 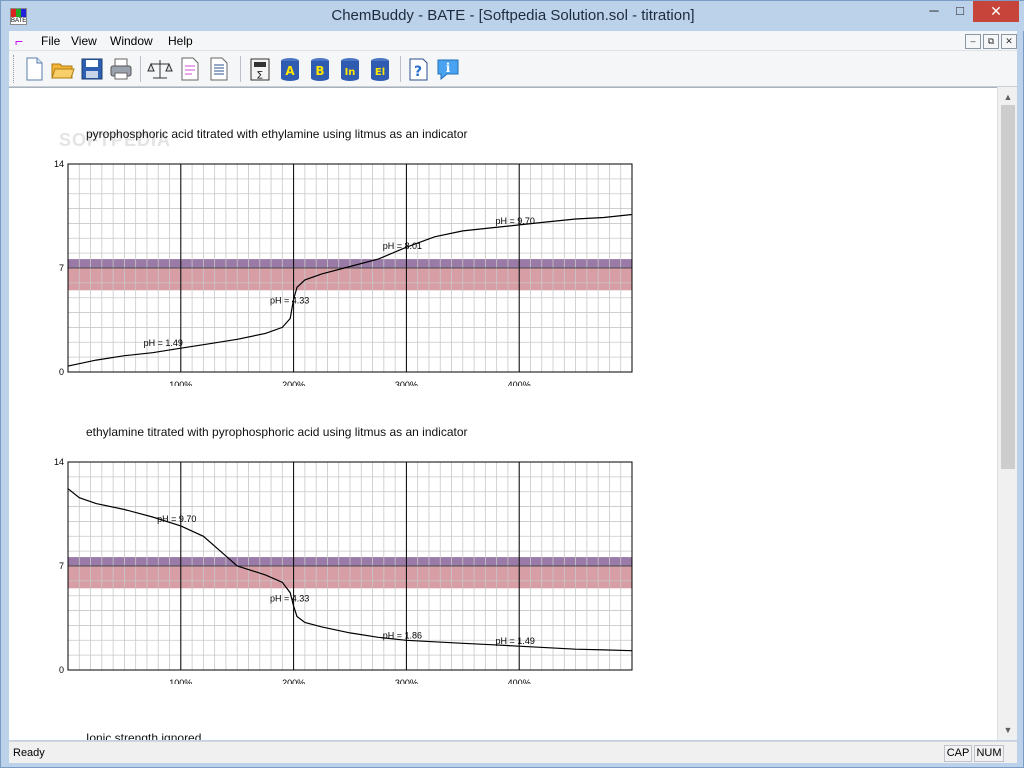 What do you see at coordinates (1009, 41) in the screenshot?
I see `mdi-close-button: ✕` at bounding box center [1009, 41].